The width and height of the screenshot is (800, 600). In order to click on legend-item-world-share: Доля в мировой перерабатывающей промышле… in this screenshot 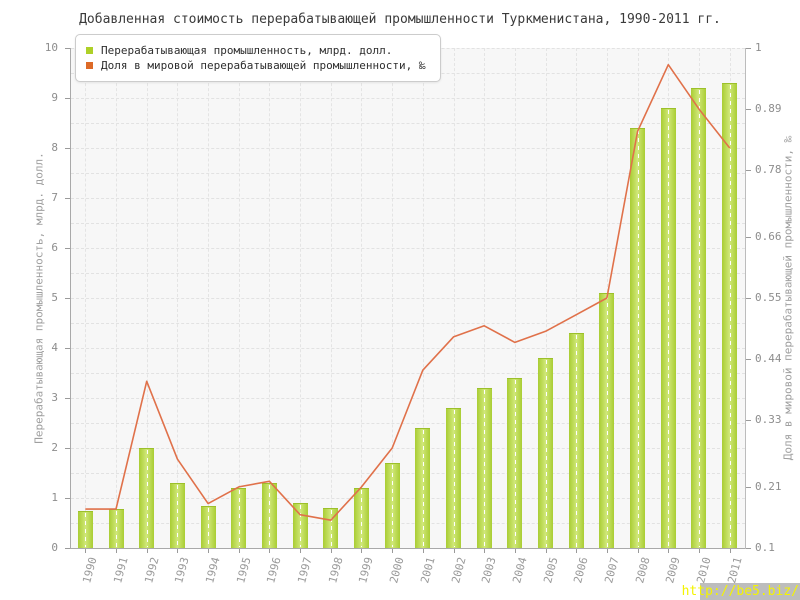, I will do `click(256, 65)`.